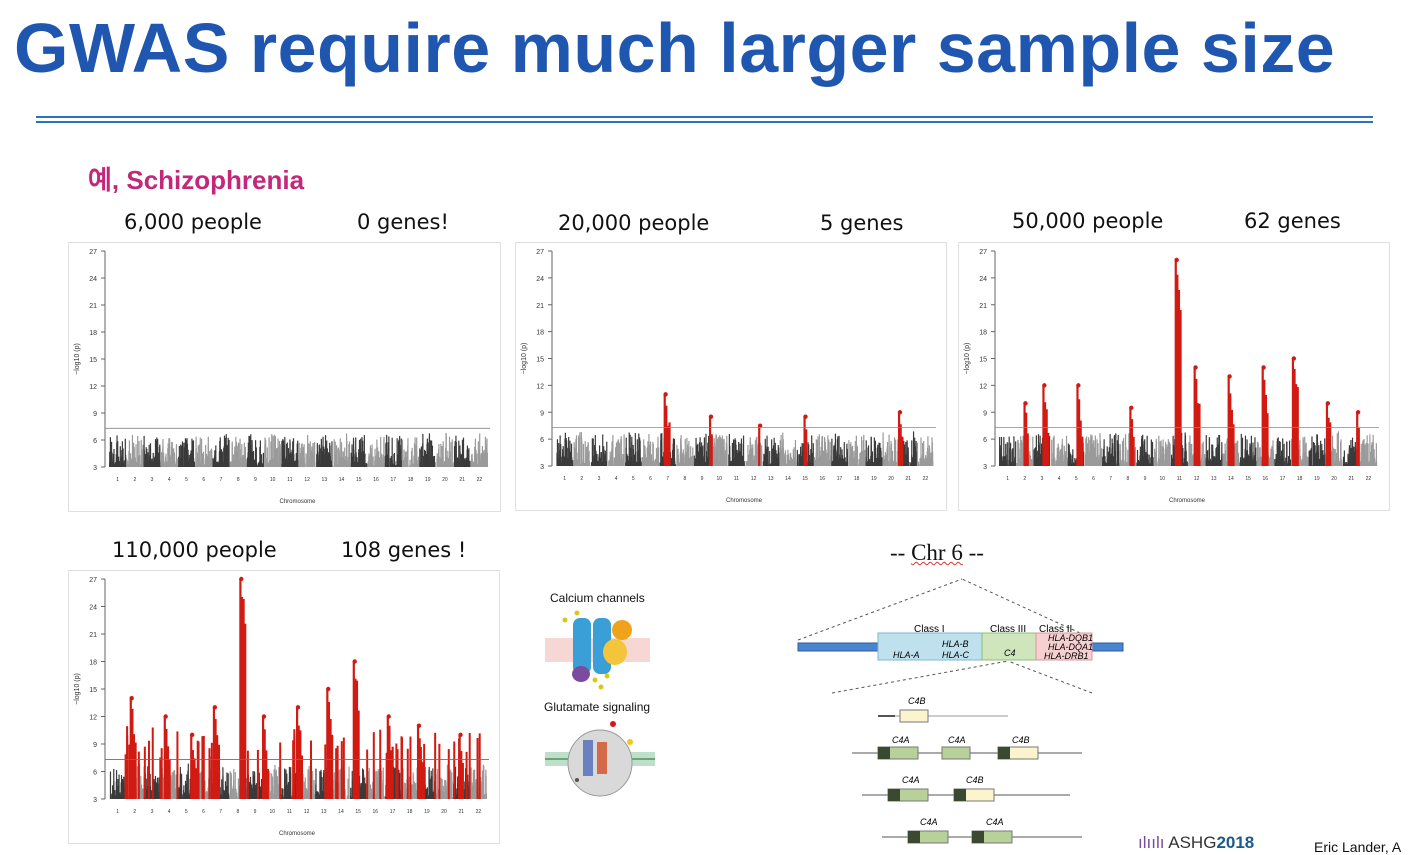 This screenshot has height=855, width=1419. Describe the element at coordinates (1283, 479) in the screenshot. I see `chromosome-tick-label: 17` at that location.